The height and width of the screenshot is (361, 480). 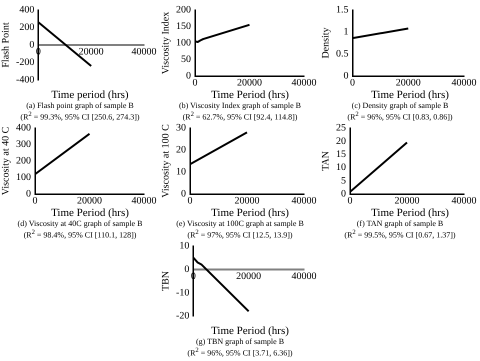 I want to click on y-tick-label: 1, so click(x=346, y=32).